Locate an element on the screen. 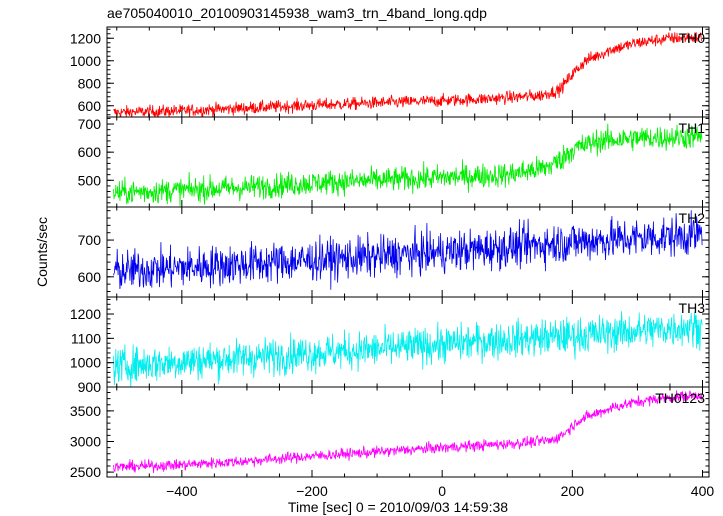  series-th0123-line is located at coordinates (408, 432).